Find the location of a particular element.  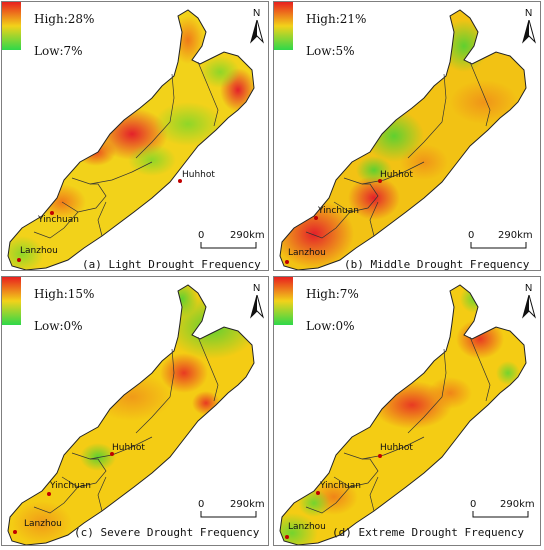

legend-low-label: Low:7% is located at coordinates (58, 51).